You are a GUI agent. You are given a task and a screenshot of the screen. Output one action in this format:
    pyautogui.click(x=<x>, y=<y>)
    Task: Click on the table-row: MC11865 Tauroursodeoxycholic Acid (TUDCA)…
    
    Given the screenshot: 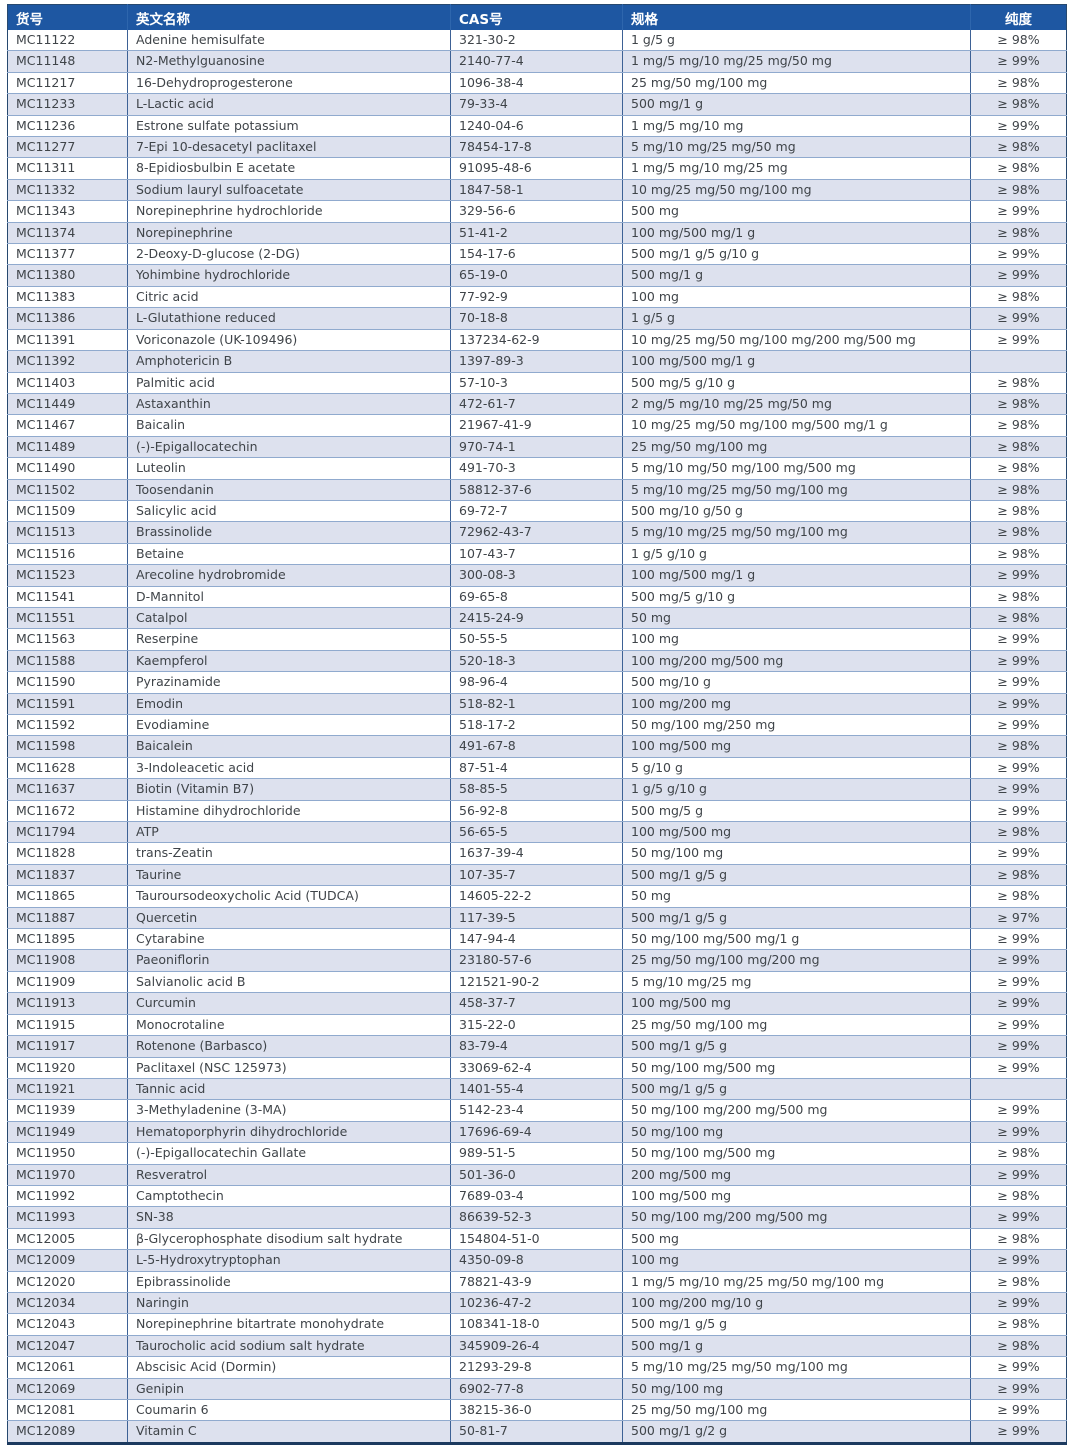 What is the action you would take?
    pyautogui.click(x=537, y=896)
    